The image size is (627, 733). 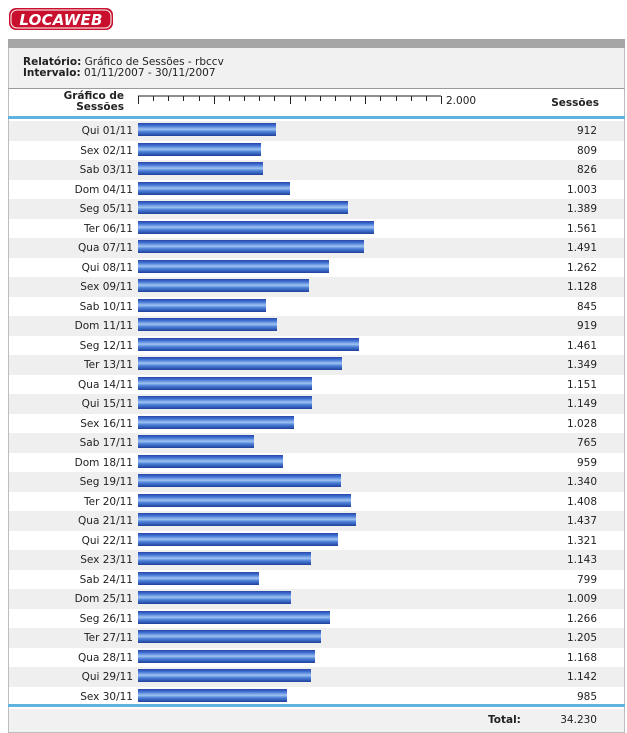 I want to click on footer-divider, so click(x=316, y=705).